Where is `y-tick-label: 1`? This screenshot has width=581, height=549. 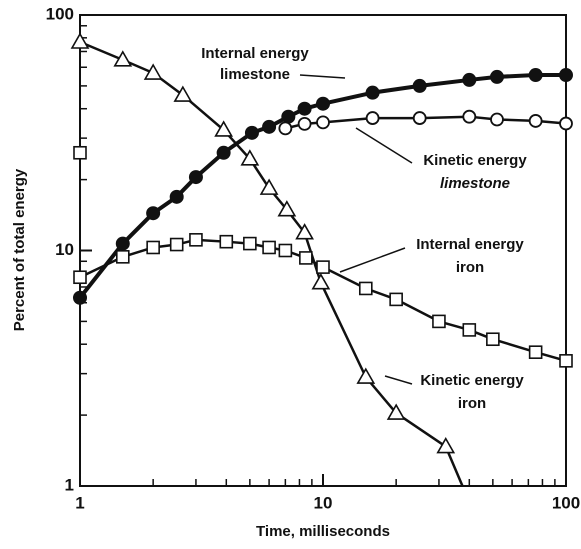
y-tick-label: 1 is located at coordinates (69, 484).